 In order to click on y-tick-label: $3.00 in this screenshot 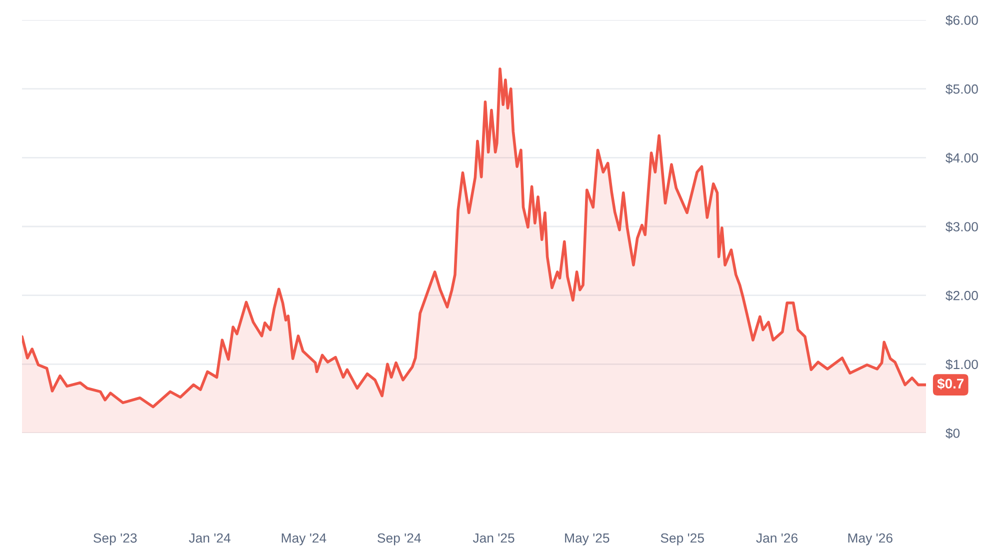, I will do `click(962, 227)`.